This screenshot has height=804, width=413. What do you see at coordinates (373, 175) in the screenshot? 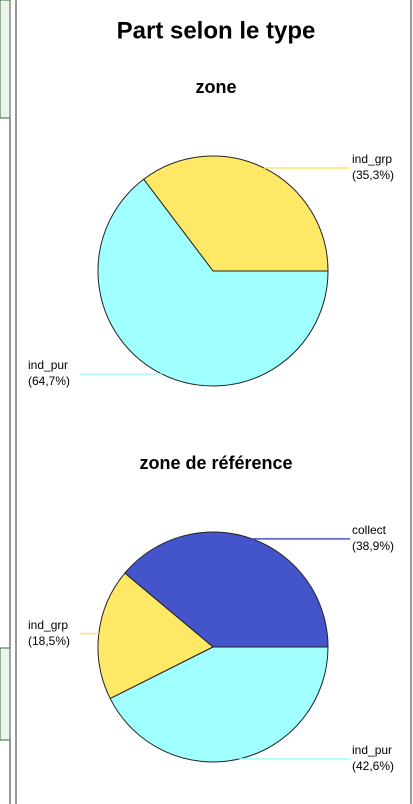
I see `slice-value-label: (35,3%)` at bounding box center [373, 175].